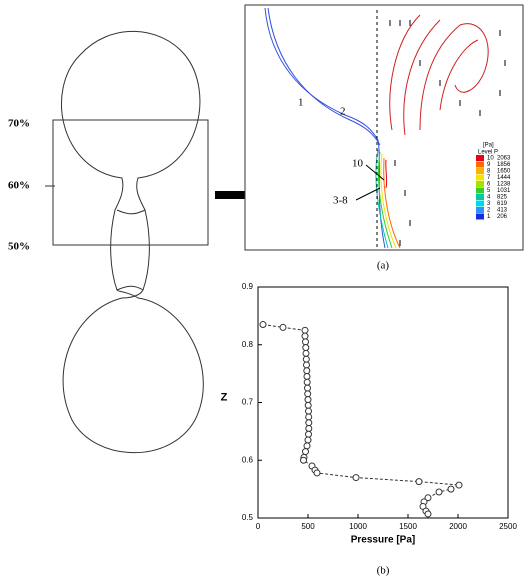 The height and width of the screenshot is (583, 529). What do you see at coordinates (308, 526) in the screenshot?
I see `x-tick-label: 500` at bounding box center [308, 526].